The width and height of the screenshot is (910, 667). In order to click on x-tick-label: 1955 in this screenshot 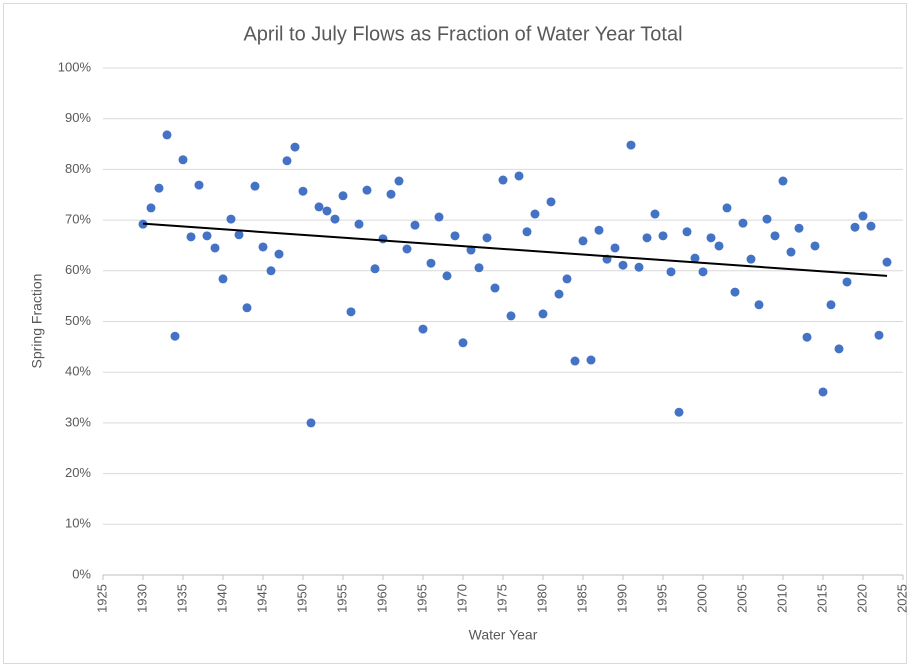, I will do `click(341, 598)`.